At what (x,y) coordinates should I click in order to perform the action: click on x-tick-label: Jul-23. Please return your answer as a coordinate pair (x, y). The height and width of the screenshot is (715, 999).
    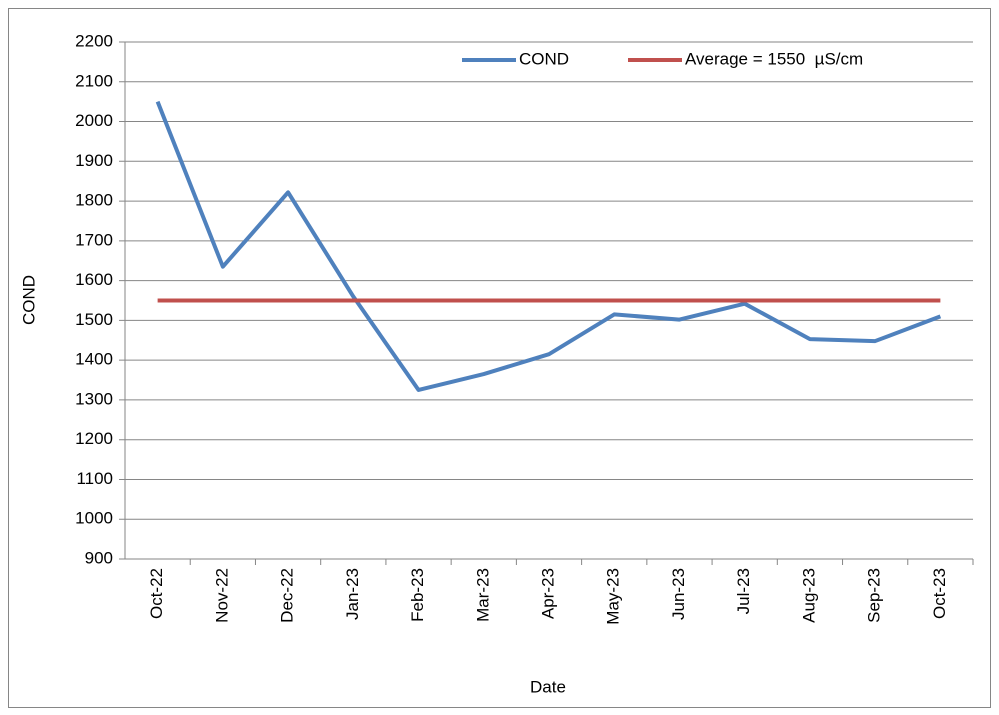
    Looking at the image, I should click on (743, 591).